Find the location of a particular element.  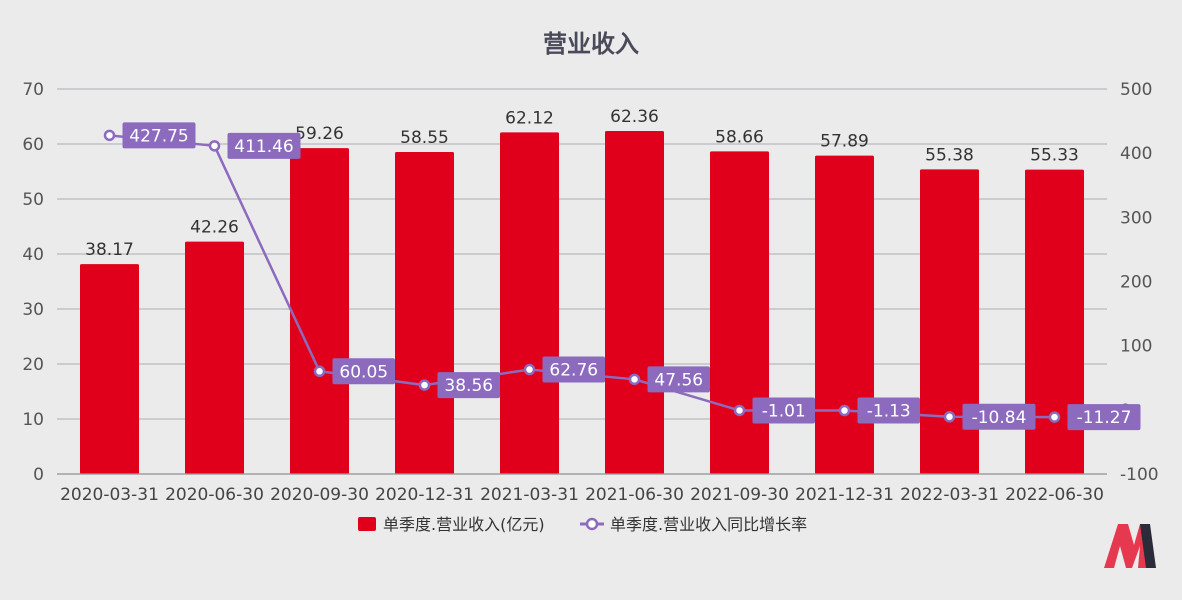

x-tick-label: 2021-12-31 is located at coordinates (844, 495).